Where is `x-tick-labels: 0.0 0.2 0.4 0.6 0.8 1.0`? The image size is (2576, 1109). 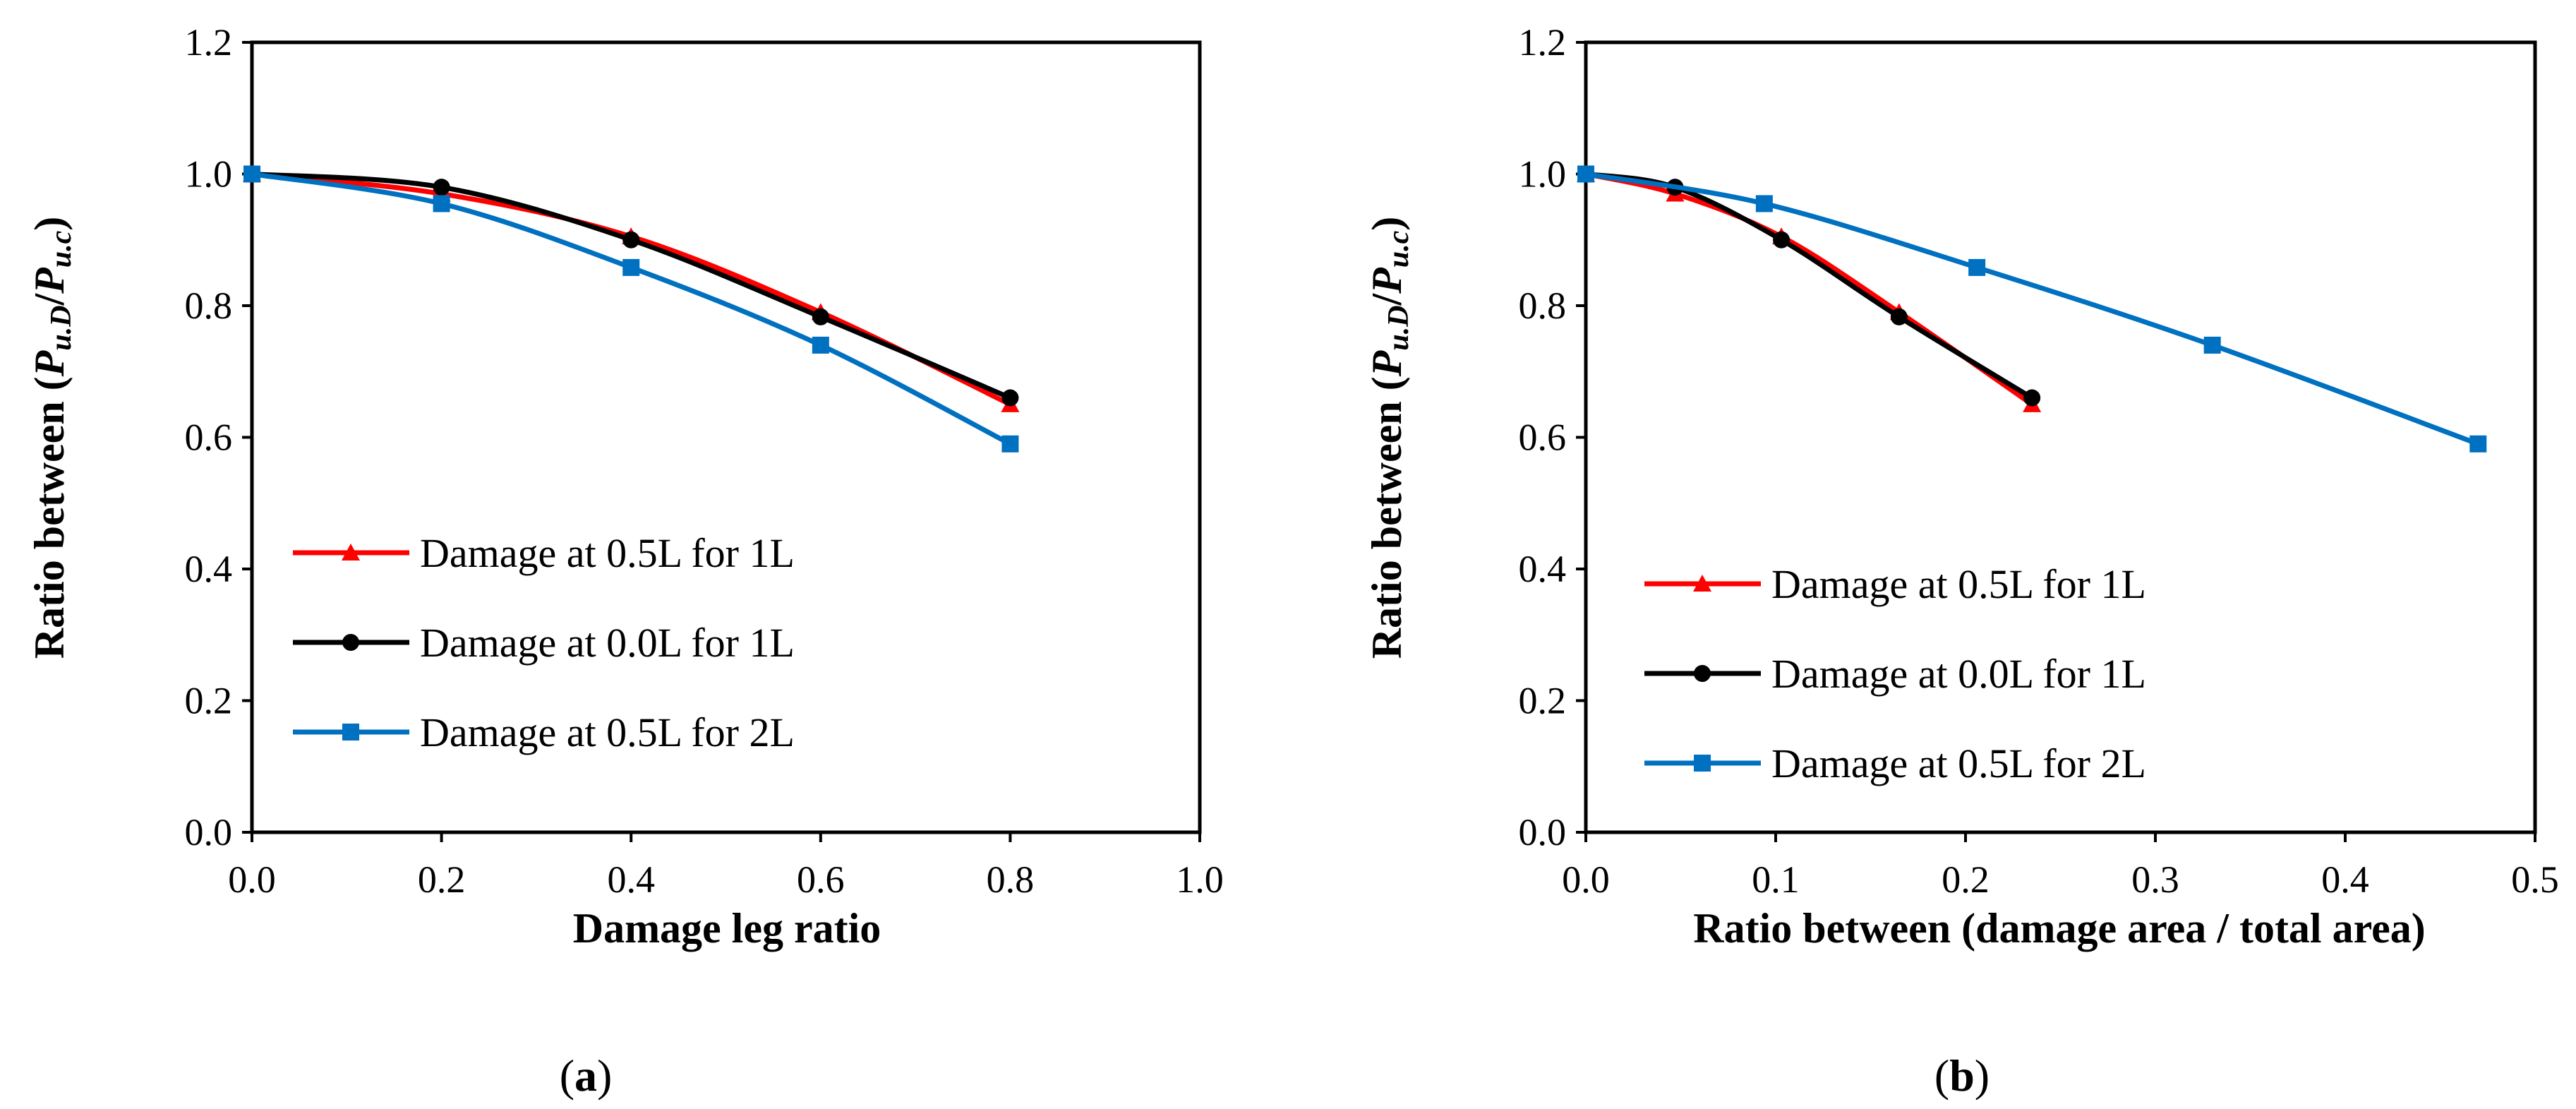
x-tick-labels: 0.0 0.2 0.4 0.6 0.8 1.0 is located at coordinates (726, 866).